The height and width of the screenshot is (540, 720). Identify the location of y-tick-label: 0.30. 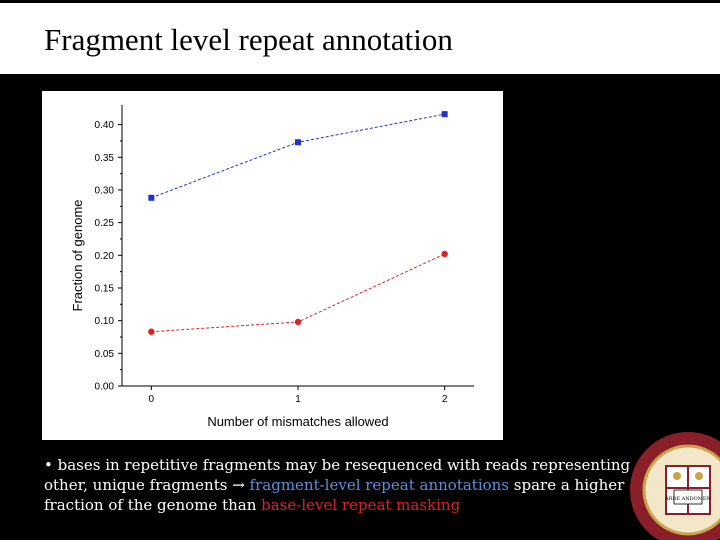
(105, 190).